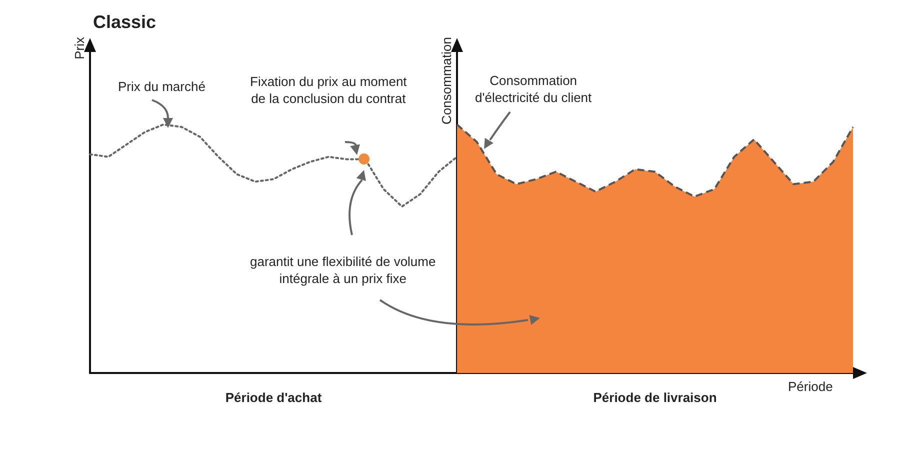 The height and width of the screenshot is (450, 900). Describe the element at coordinates (79, 48) in the screenshot. I see `y-axis-title: Prix` at that location.